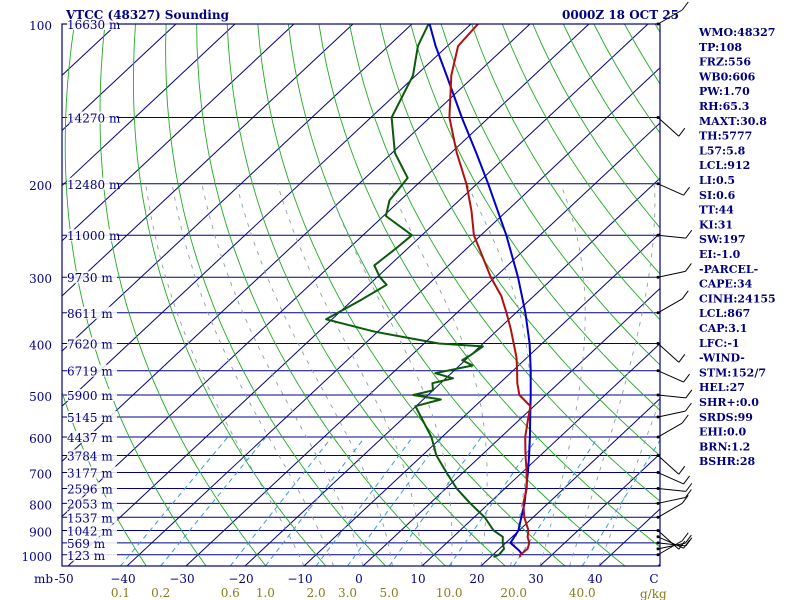 The image size is (800, 600). Describe the element at coordinates (722, 432) in the screenshot. I see `index-item: EHI:0.0` at that location.